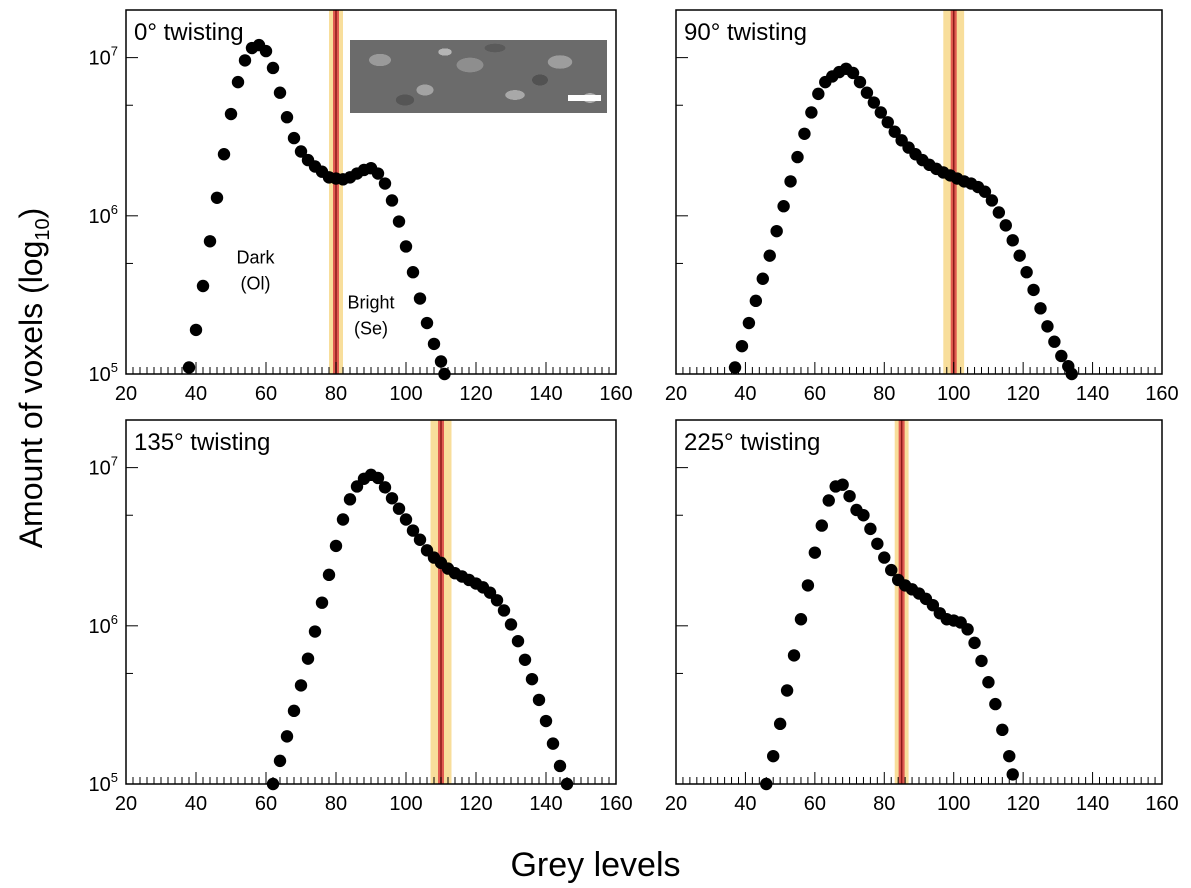 The width and height of the screenshot is (1191, 888). I want to click on y-axis-label: Amount of voxels (log10), so click(34, 378).